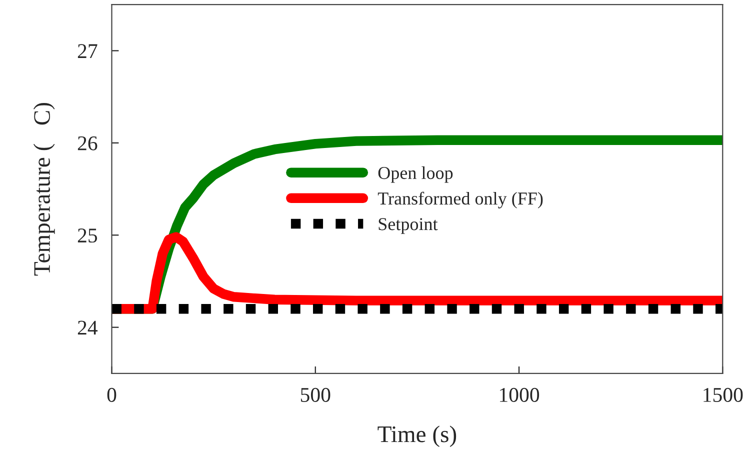  Describe the element at coordinates (417, 437) in the screenshot. I see `x-axis-title: Time (s)` at that location.